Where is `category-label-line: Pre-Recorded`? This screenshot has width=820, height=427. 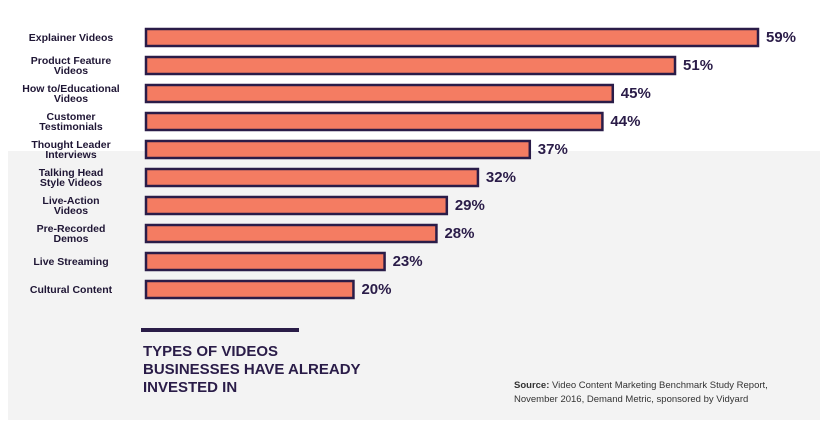
category-label-line: Pre-Recorded is located at coordinates (71, 228).